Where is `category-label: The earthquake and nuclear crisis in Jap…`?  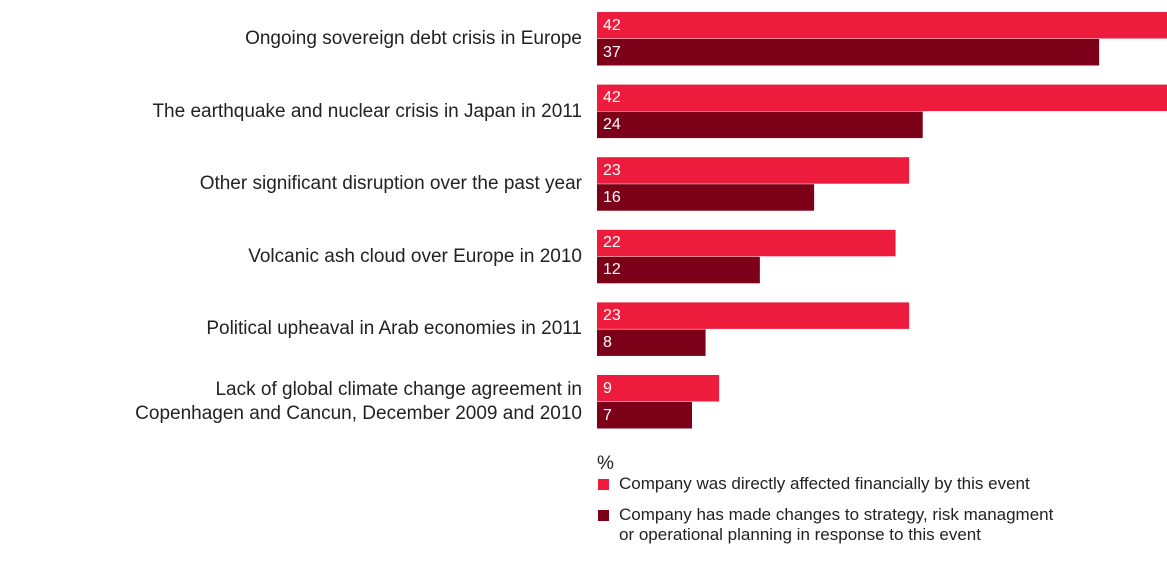 category-label: The earthquake and nuclear crisis in Jap… is located at coordinates (367, 111).